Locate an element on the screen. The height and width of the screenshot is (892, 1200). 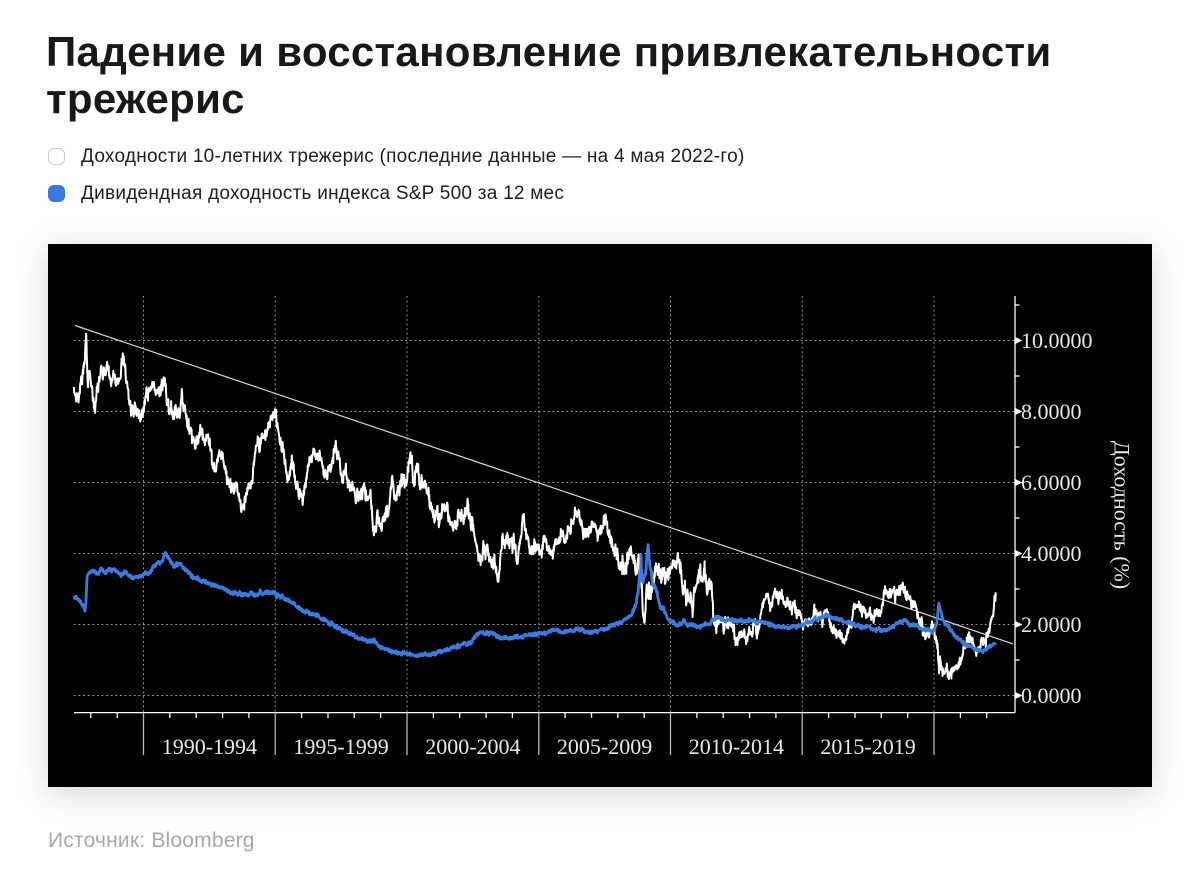
svg-text: 4.0000 is located at coordinates (1051, 553).